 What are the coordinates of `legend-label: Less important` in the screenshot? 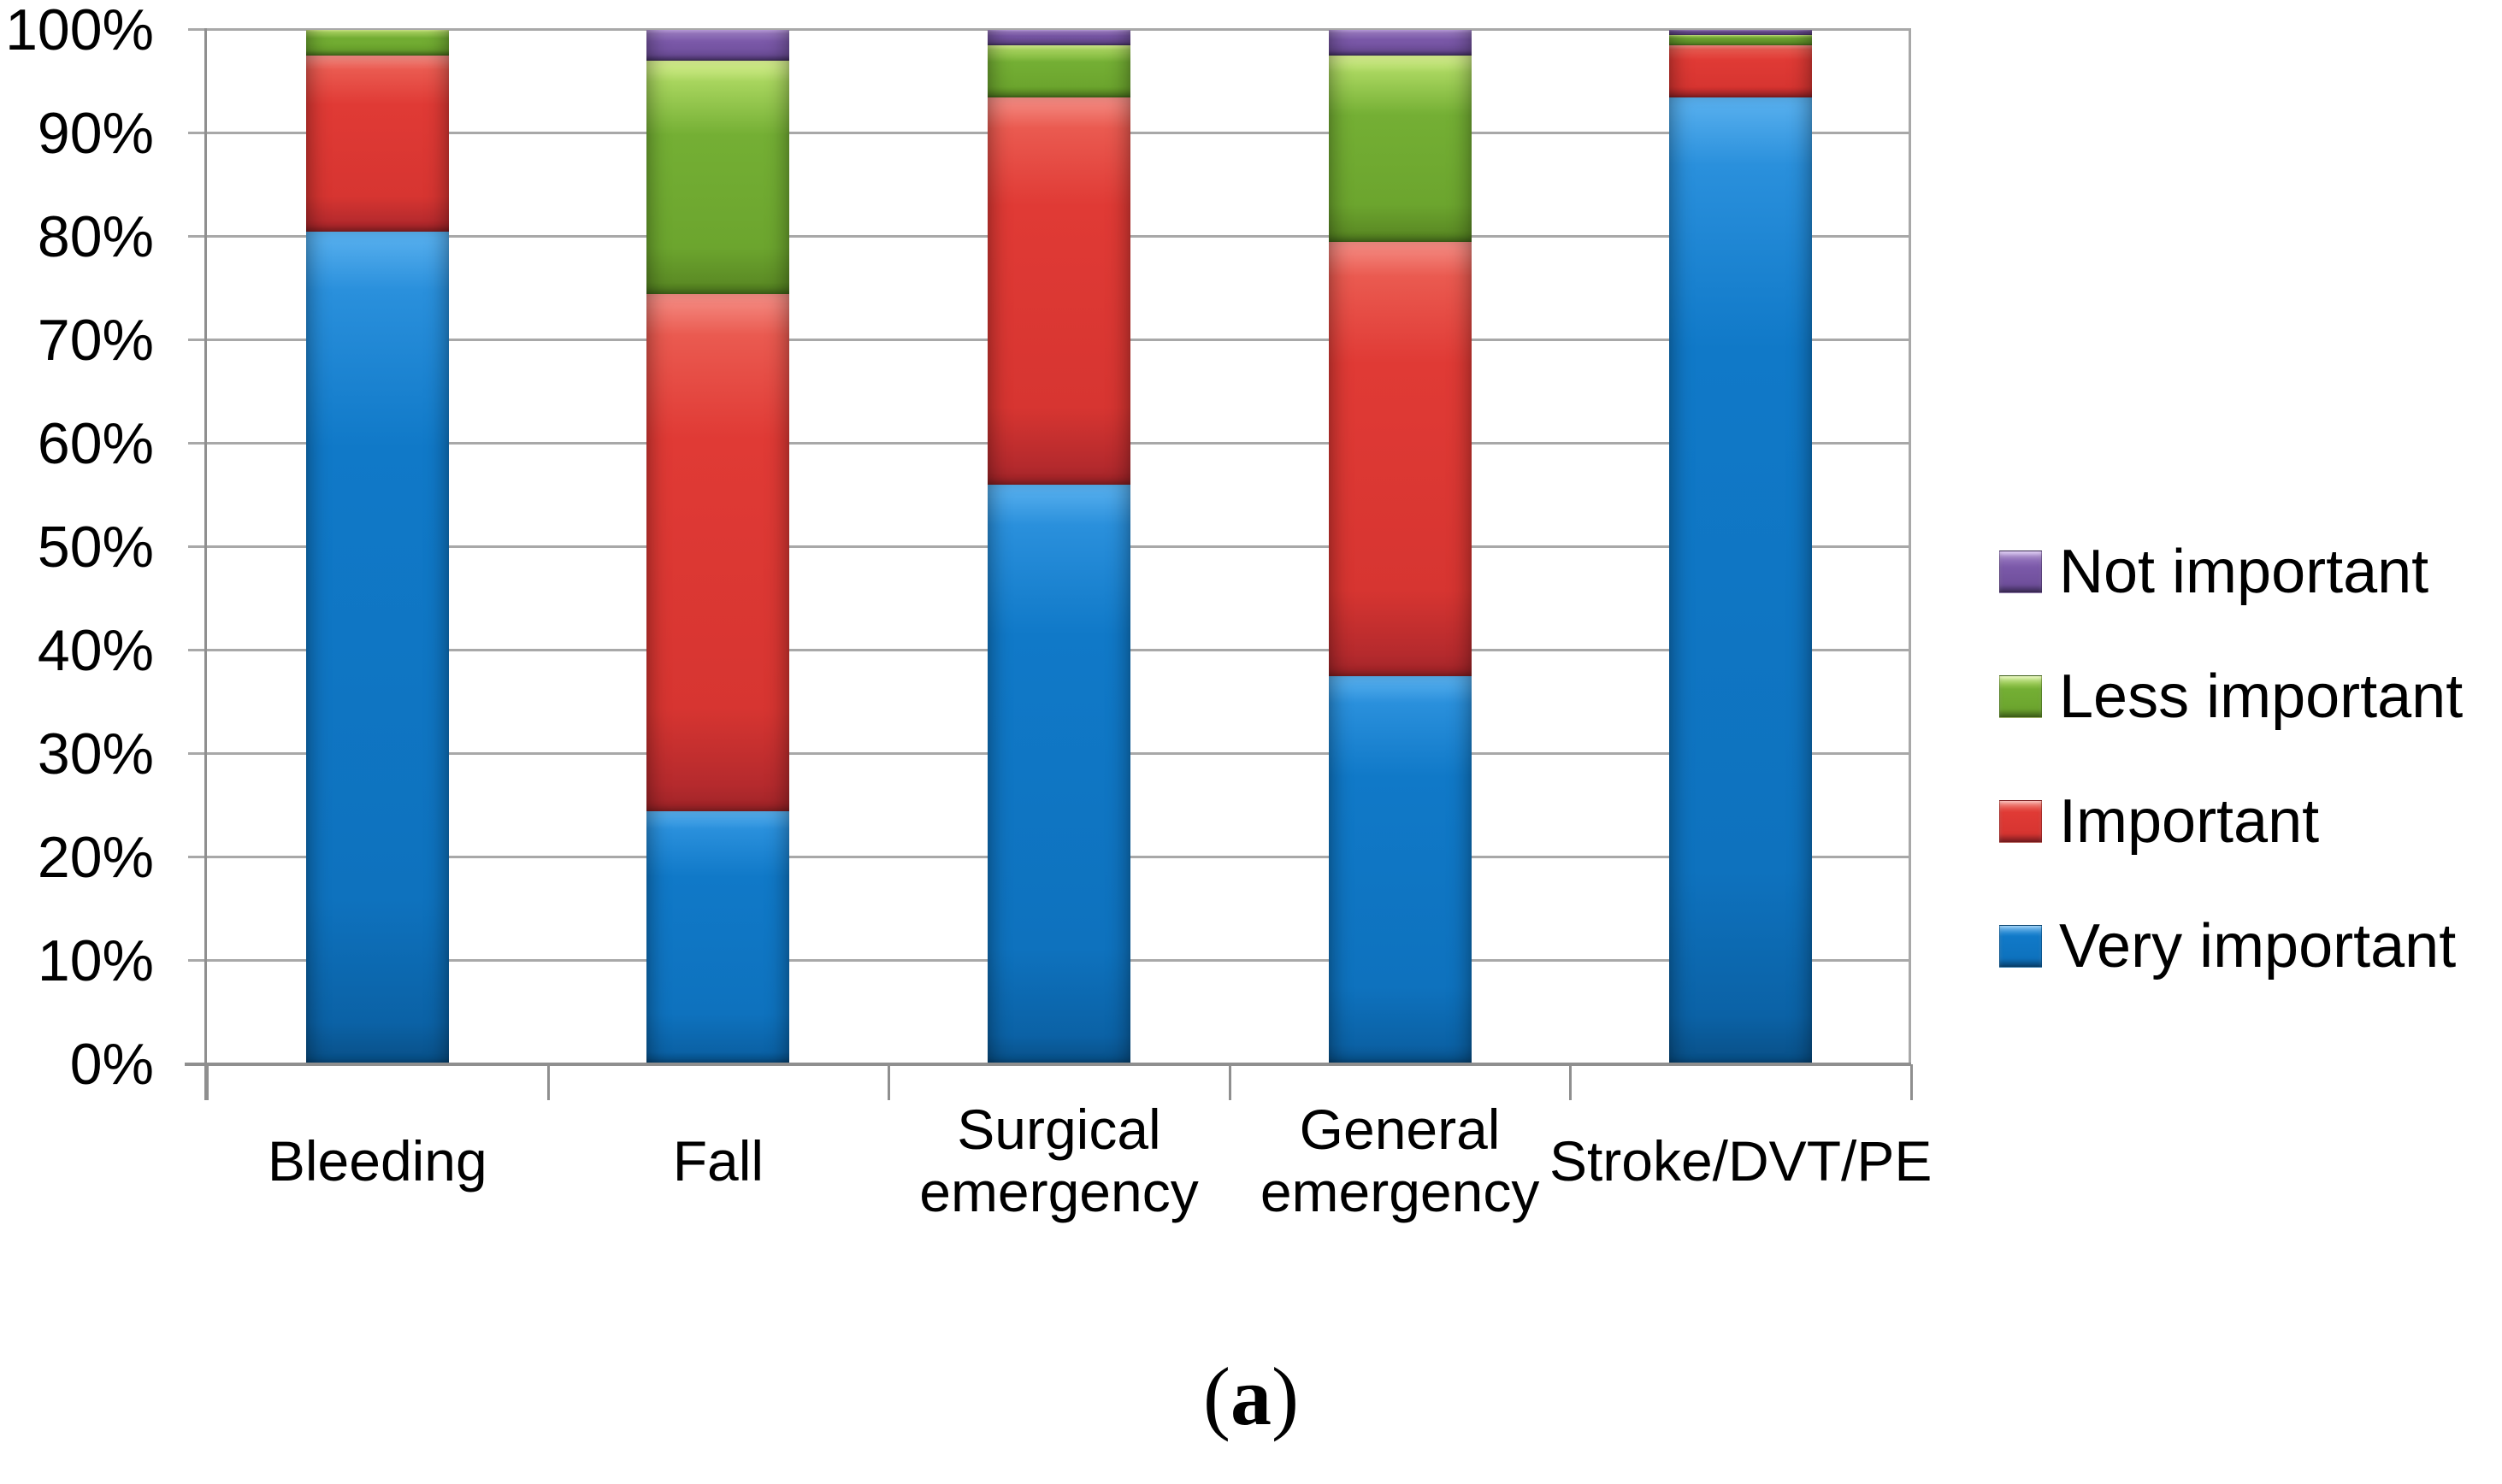 It's located at (2261, 696).